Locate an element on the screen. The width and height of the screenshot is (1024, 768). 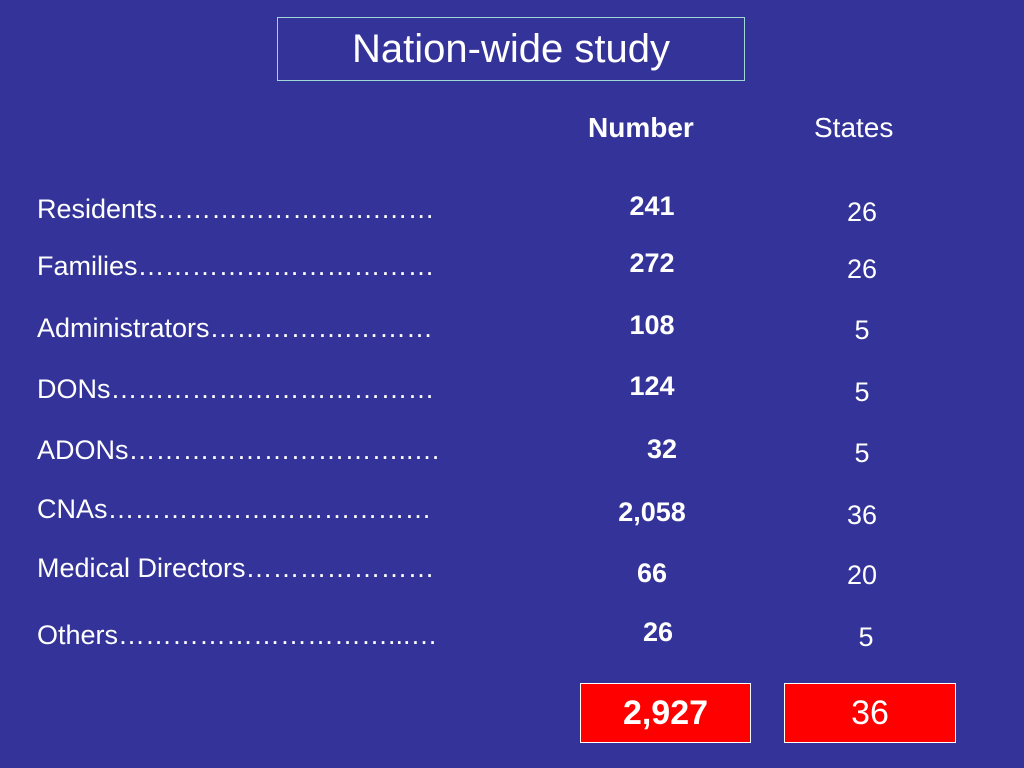
row-states-others: 5 is located at coordinates (866, 637).